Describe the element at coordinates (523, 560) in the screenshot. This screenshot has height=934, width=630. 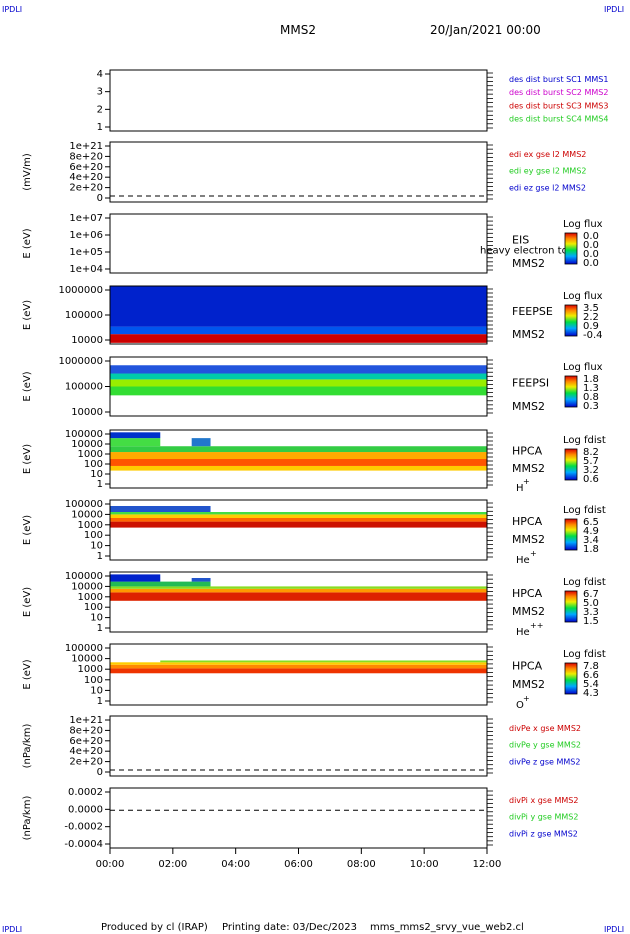
I see `panel-hpca_he1-species: He` at that location.